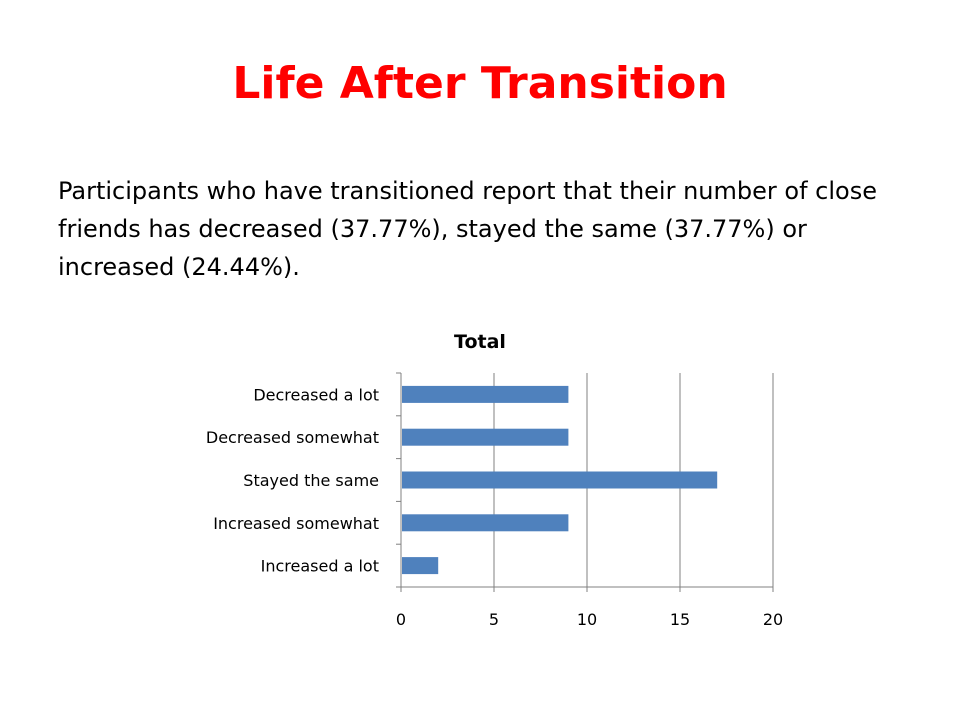  I want to click on x-tick-label: 15, so click(680, 619).